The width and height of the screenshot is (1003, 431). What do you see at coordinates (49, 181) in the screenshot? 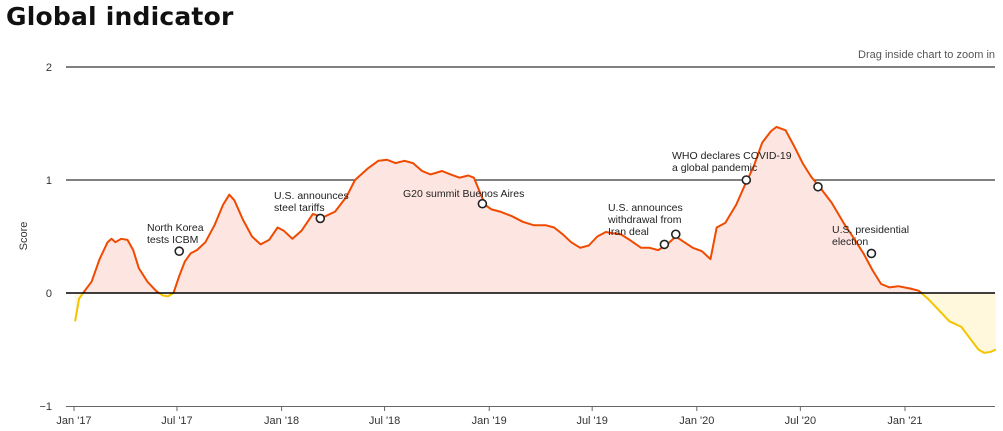
I see `y-tick-label: 1` at bounding box center [49, 181].